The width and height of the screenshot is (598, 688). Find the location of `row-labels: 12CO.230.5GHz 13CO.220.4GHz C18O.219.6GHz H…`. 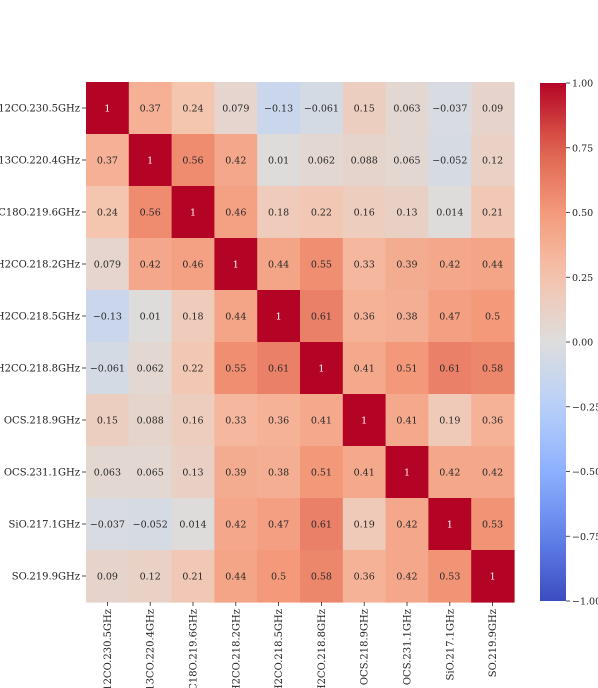

row-labels: 12CO.230.5GHz 13CO.220.4GHz C18O.219.6GHz H… is located at coordinates (43, 343).